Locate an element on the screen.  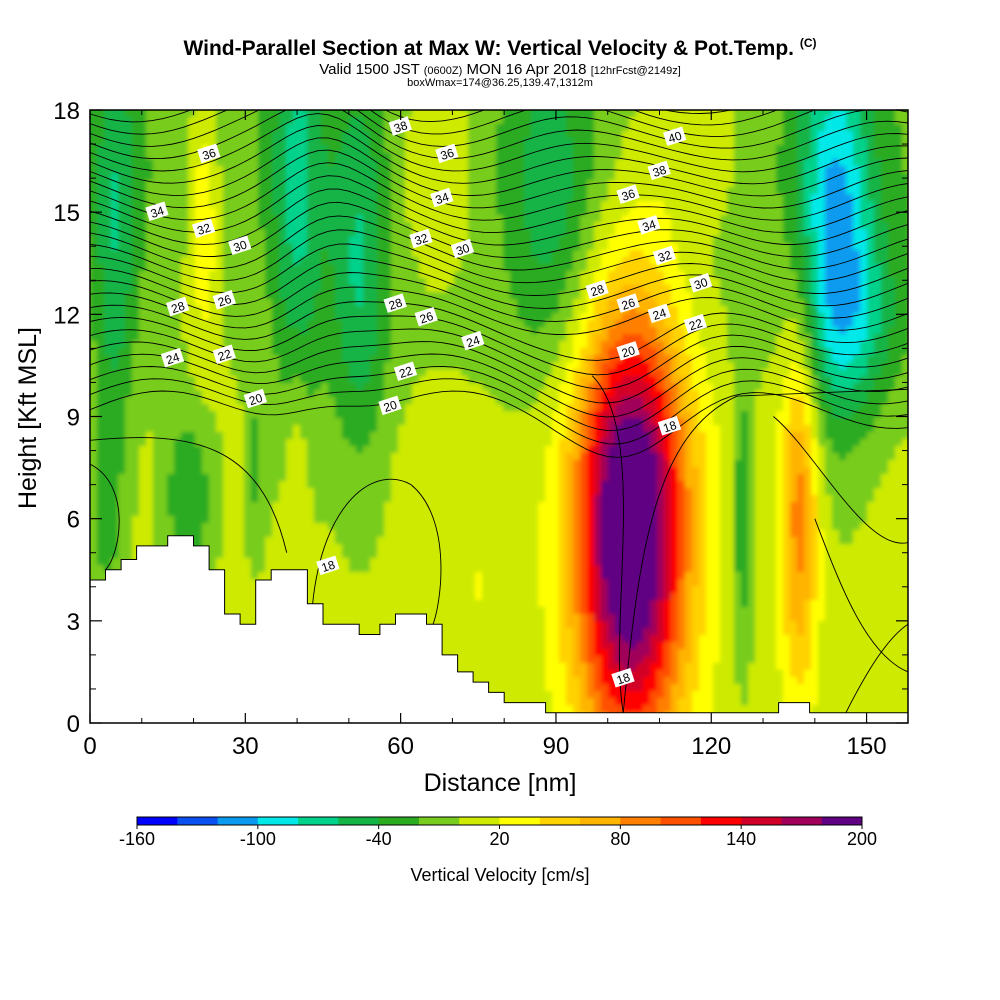
y-tick-label: 18 is located at coordinates (66, 111).